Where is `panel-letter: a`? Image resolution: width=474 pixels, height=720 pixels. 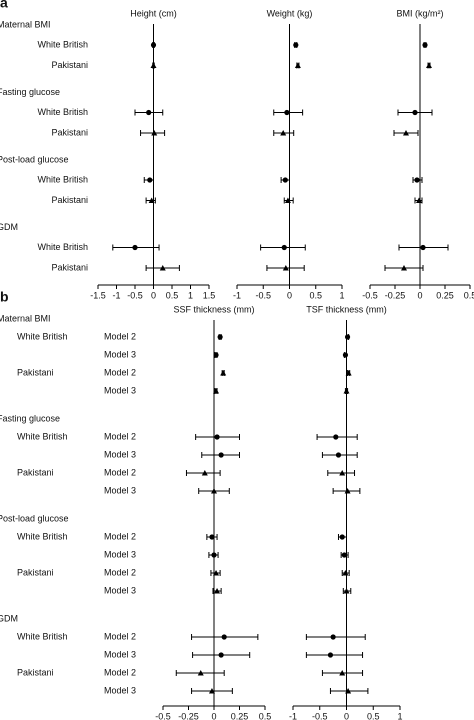
panel-letter: a is located at coordinates (4, 5).